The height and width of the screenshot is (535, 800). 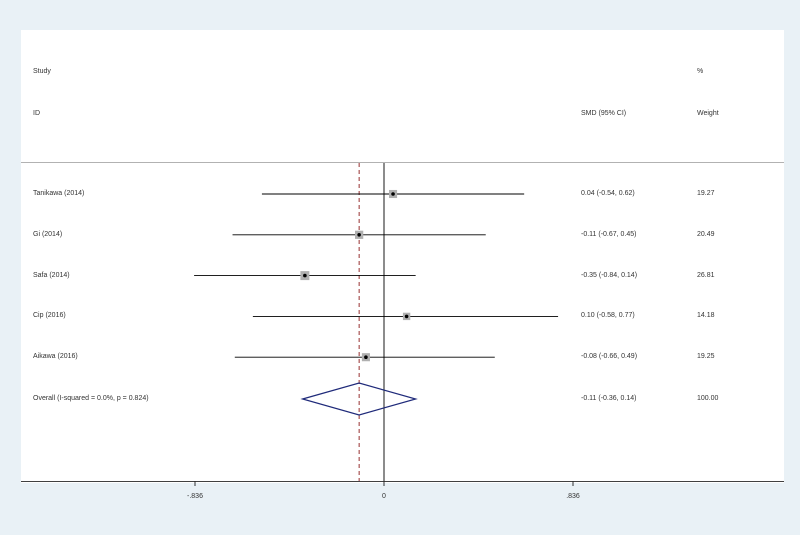 What do you see at coordinates (708, 113) in the screenshot?
I see `header-weight: Weight` at bounding box center [708, 113].